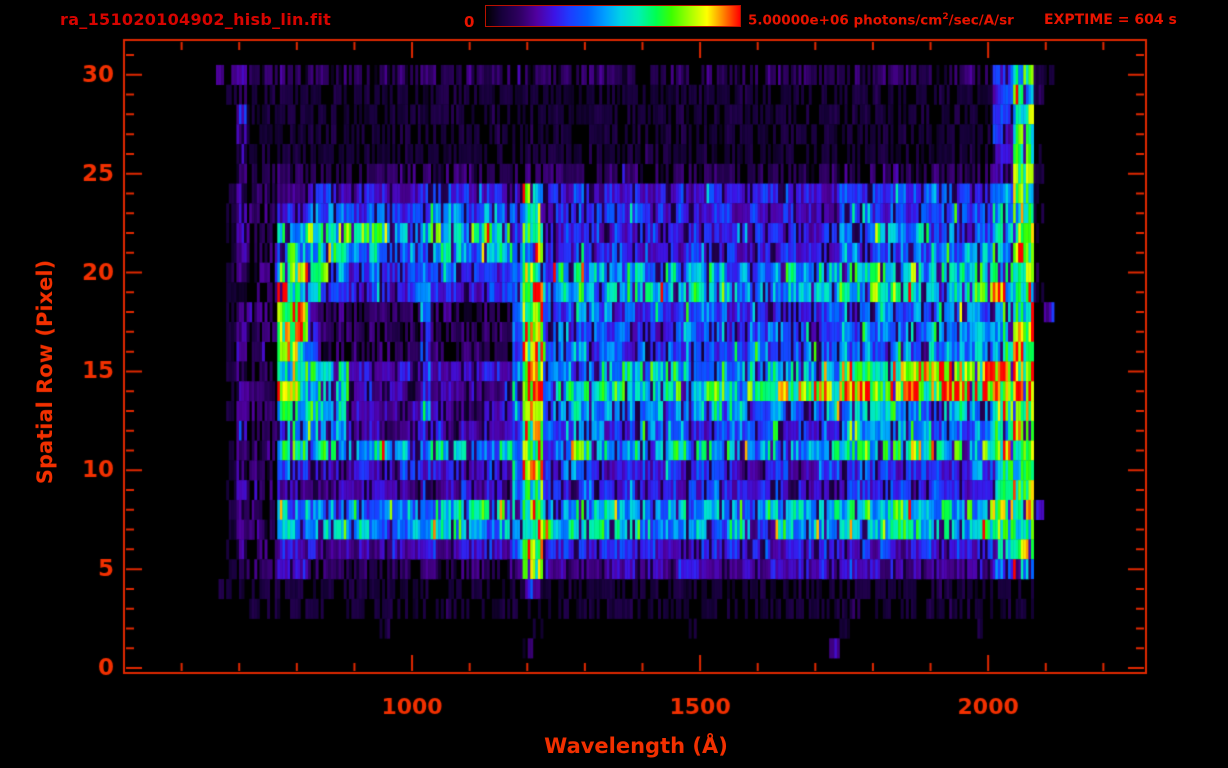  What do you see at coordinates (613, 16) in the screenshot?
I see `colorbar` at bounding box center [613, 16].